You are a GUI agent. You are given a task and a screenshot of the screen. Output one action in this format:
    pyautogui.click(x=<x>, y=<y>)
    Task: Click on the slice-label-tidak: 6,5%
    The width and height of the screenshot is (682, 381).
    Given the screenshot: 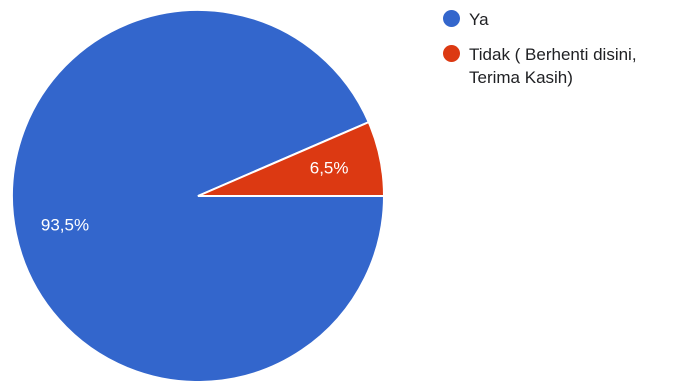 What is the action you would take?
    pyautogui.click(x=329, y=167)
    